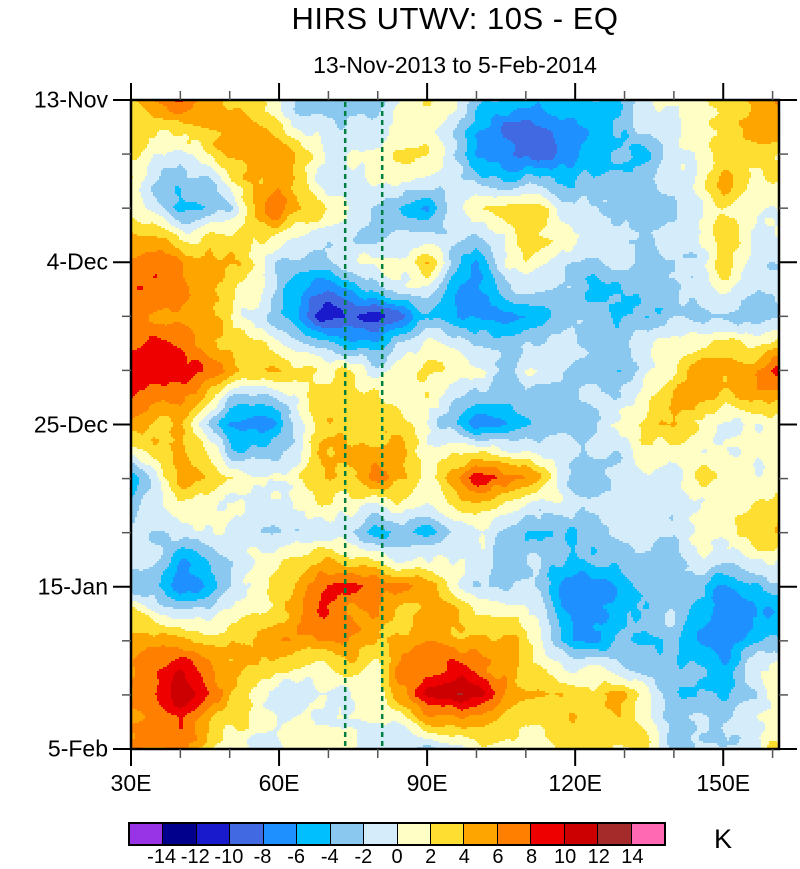  Describe the element at coordinates (162, 857) in the screenshot. I see `colorbar-tick-label: -14` at that location.